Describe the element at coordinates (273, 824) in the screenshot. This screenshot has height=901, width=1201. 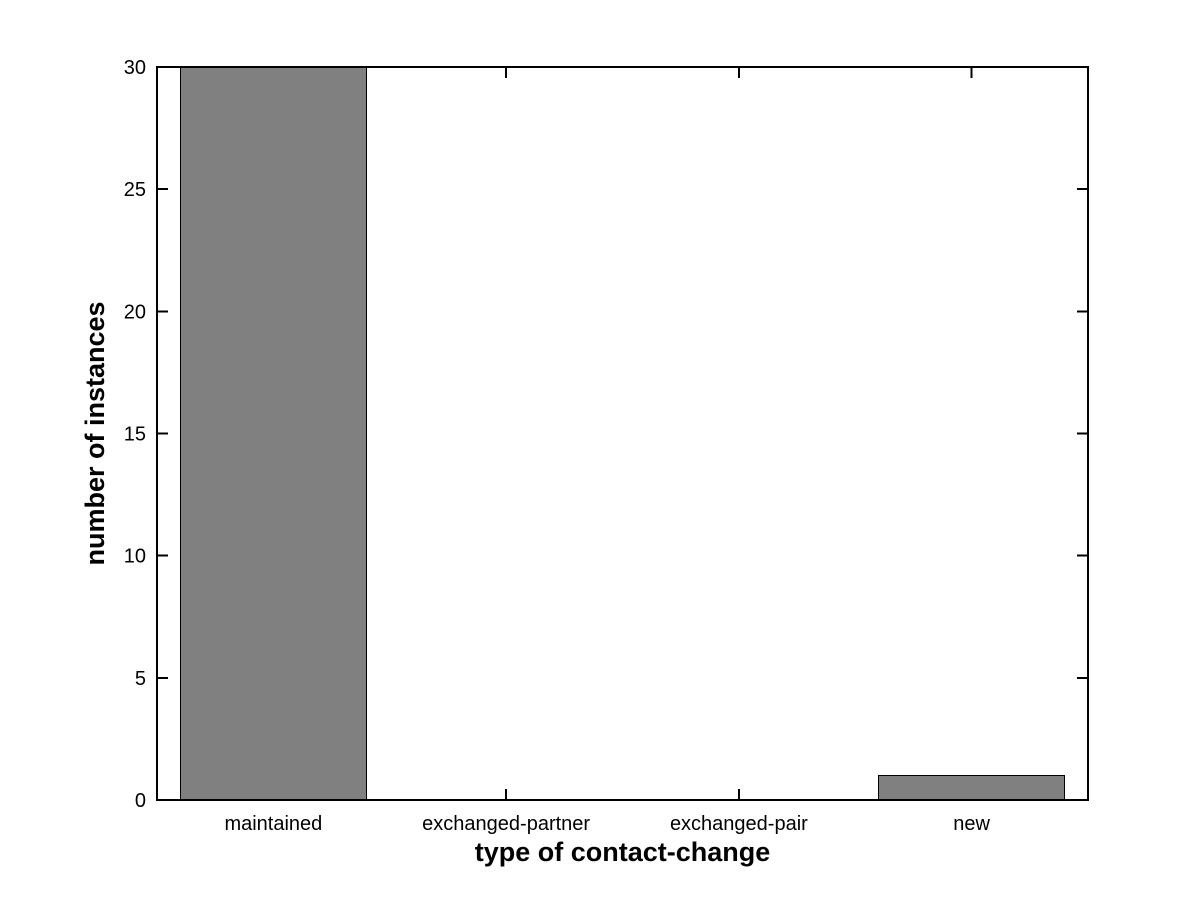
I see `x-category-label: maintained` at that location.